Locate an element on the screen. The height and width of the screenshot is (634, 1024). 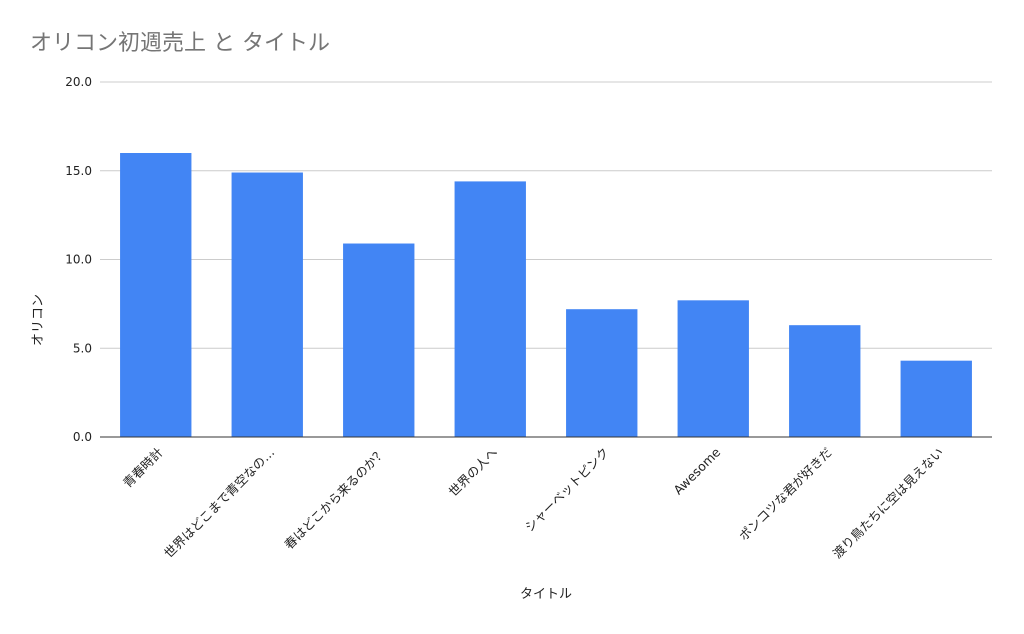
x-tick-label: 青春時計 is located at coordinates (143, 468).